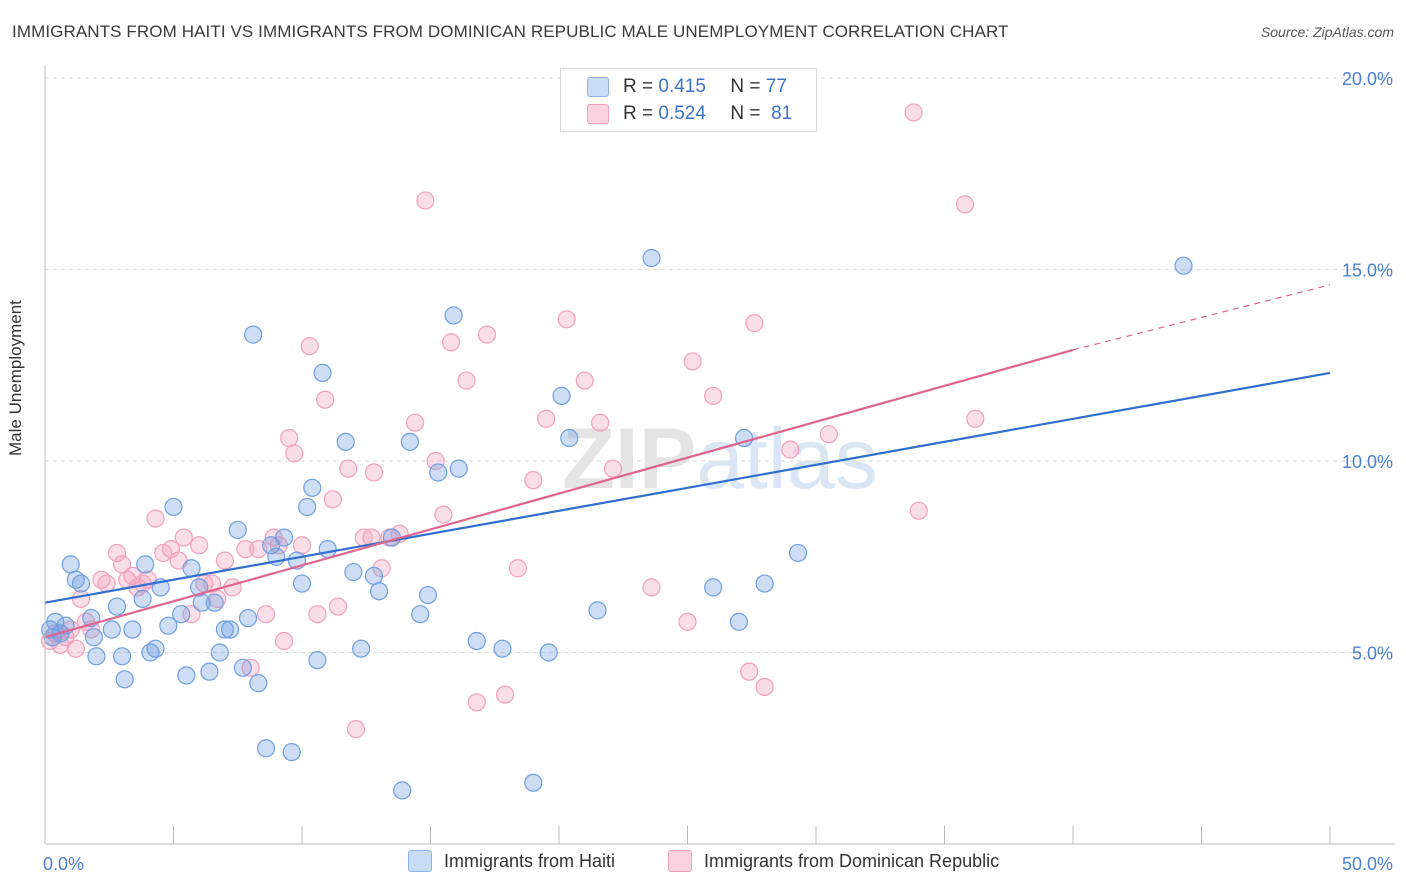  I want to click on legend-row-dr: R = 0.524 N = 81, so click(689, 114).